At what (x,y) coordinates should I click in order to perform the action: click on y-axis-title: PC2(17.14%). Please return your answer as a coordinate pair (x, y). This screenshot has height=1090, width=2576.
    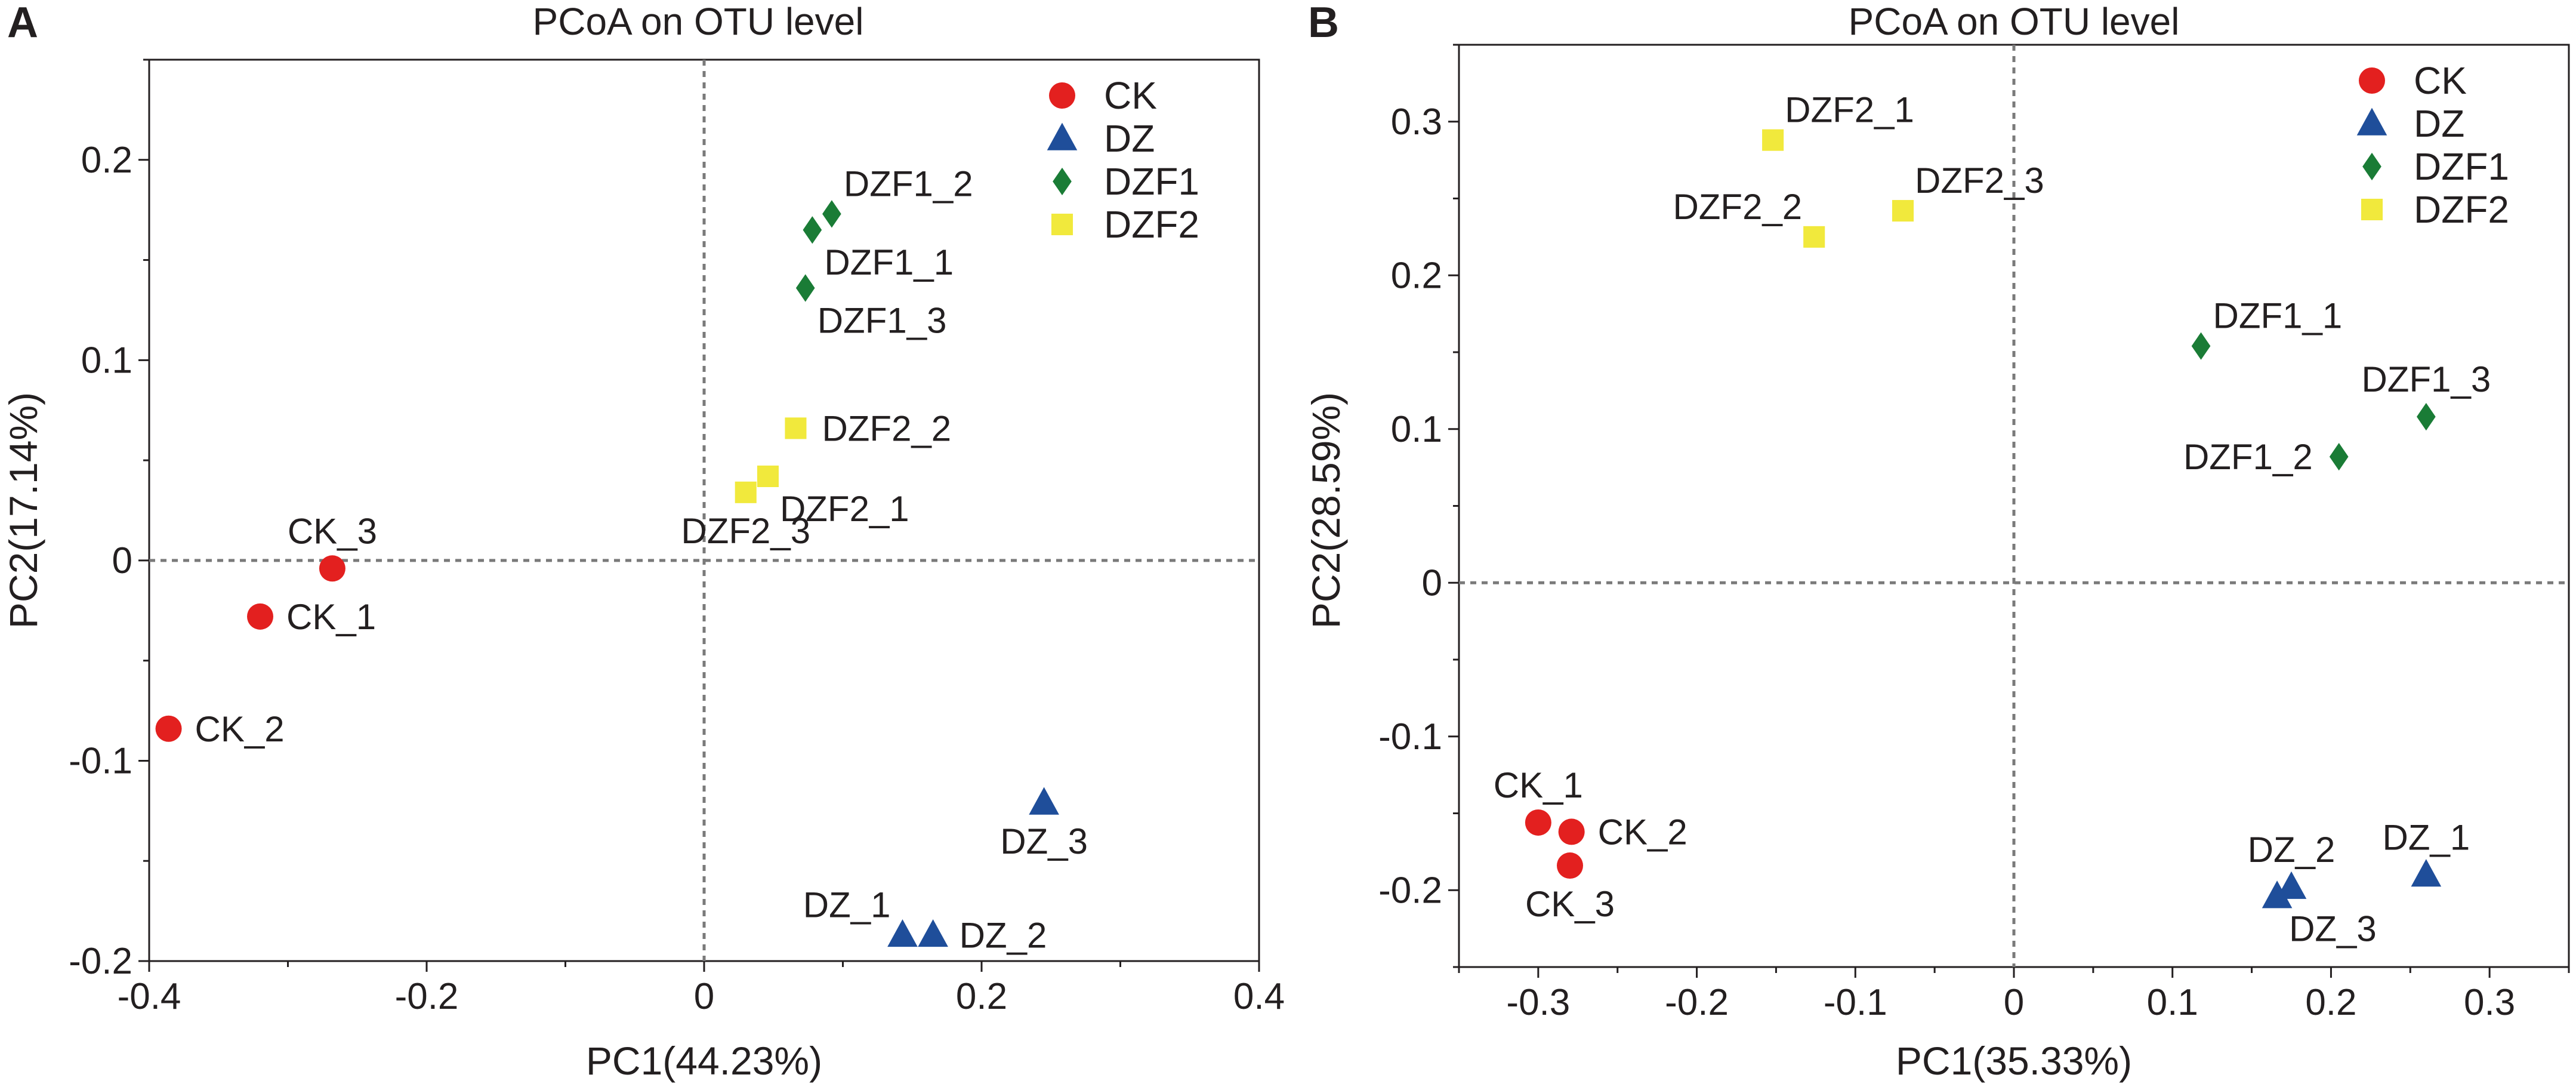
    Looking at the image, I should click on (23, 510).